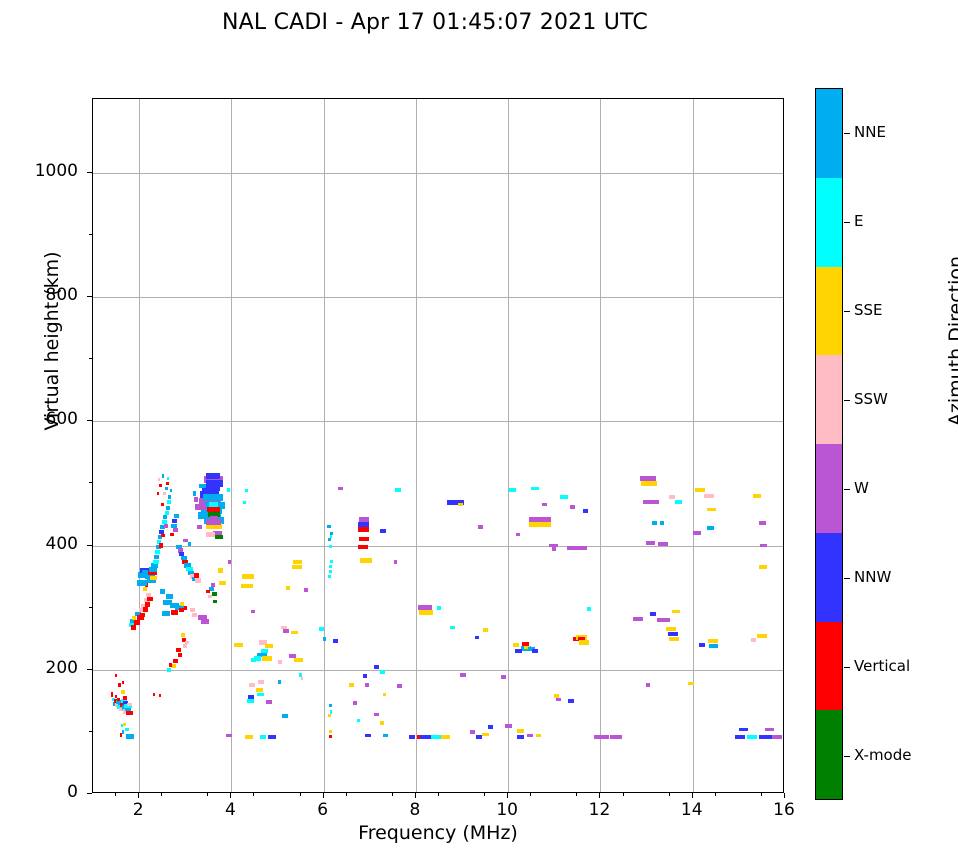  What do you see at coordinates (829, 133) in the screenshot?
I see `colorbar-segment-nne` at bounding box center [829, 133].